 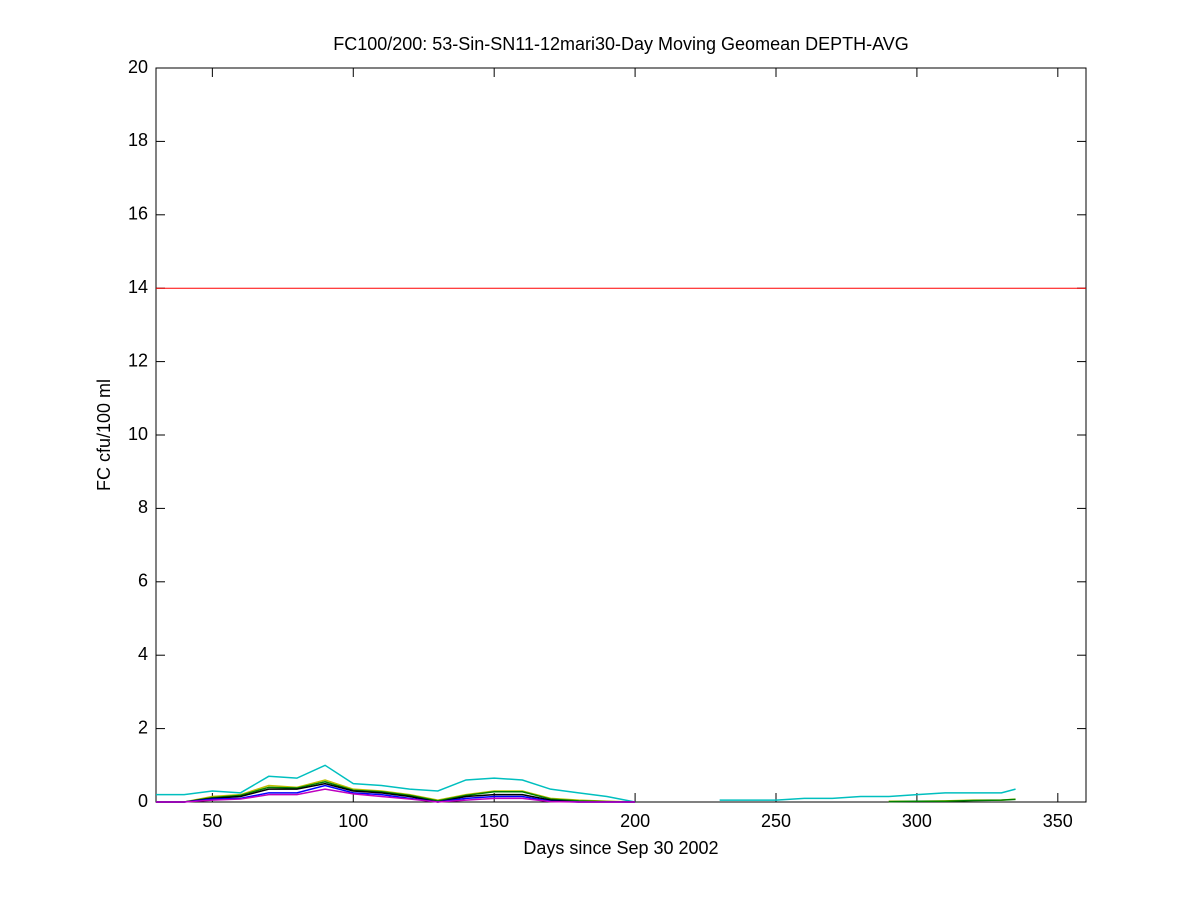 I want to click on x-tick-label: 150, so click(x=494, y=821).